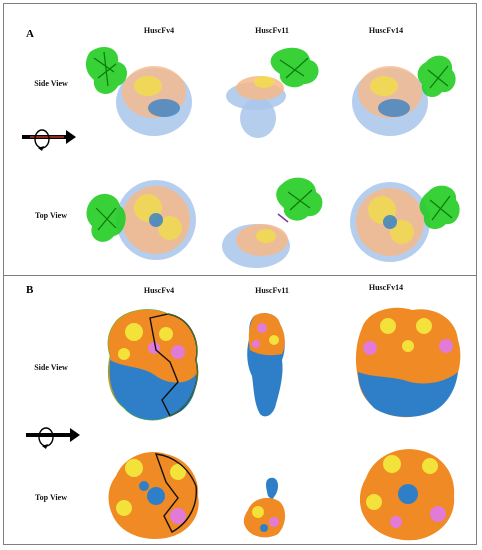  What do you see at coordinates (30, 34) in the screenshot?
I see `panel-a-letter: A` at bounding box center [30, 34].